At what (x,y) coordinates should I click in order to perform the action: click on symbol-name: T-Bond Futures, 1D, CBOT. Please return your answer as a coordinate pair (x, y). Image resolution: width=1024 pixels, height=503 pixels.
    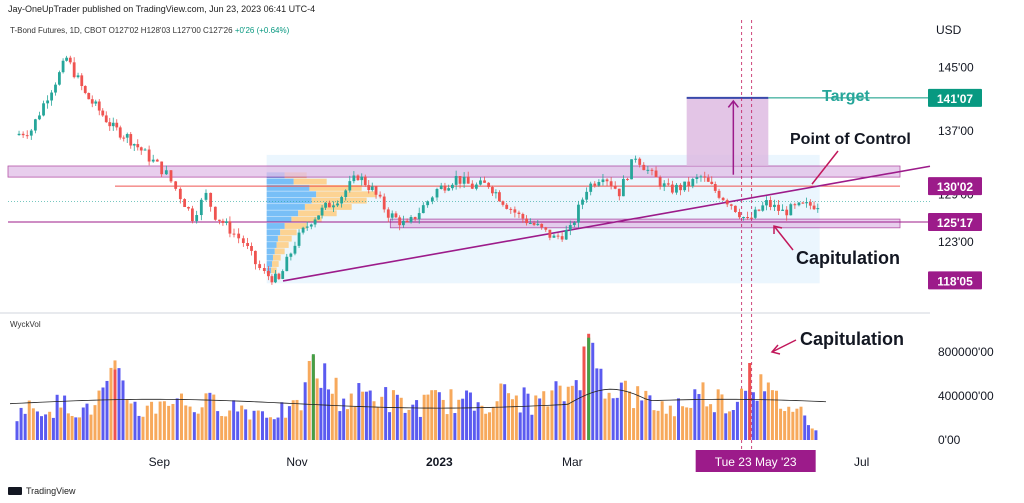
    Looking at the image, I should click on (58, 30).